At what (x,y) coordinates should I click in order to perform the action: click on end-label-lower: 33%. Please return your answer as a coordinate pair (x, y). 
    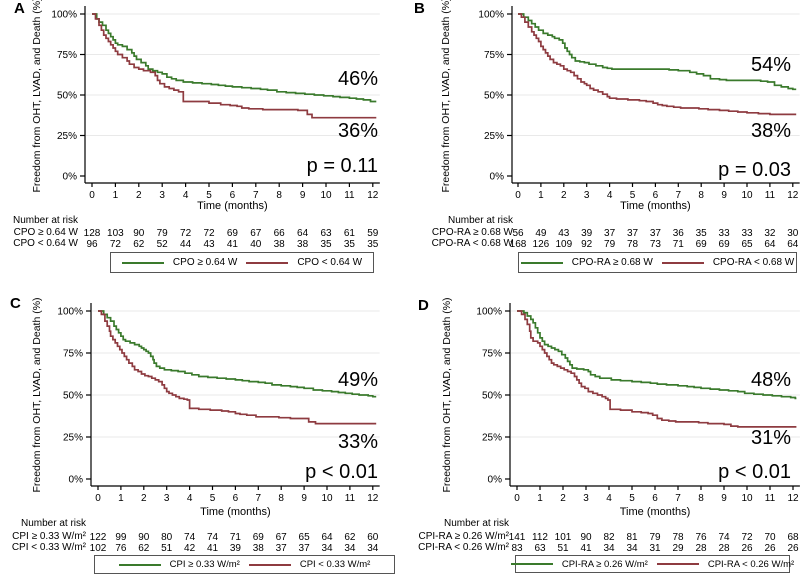
    Looking at the image, I should click on (357, 442).